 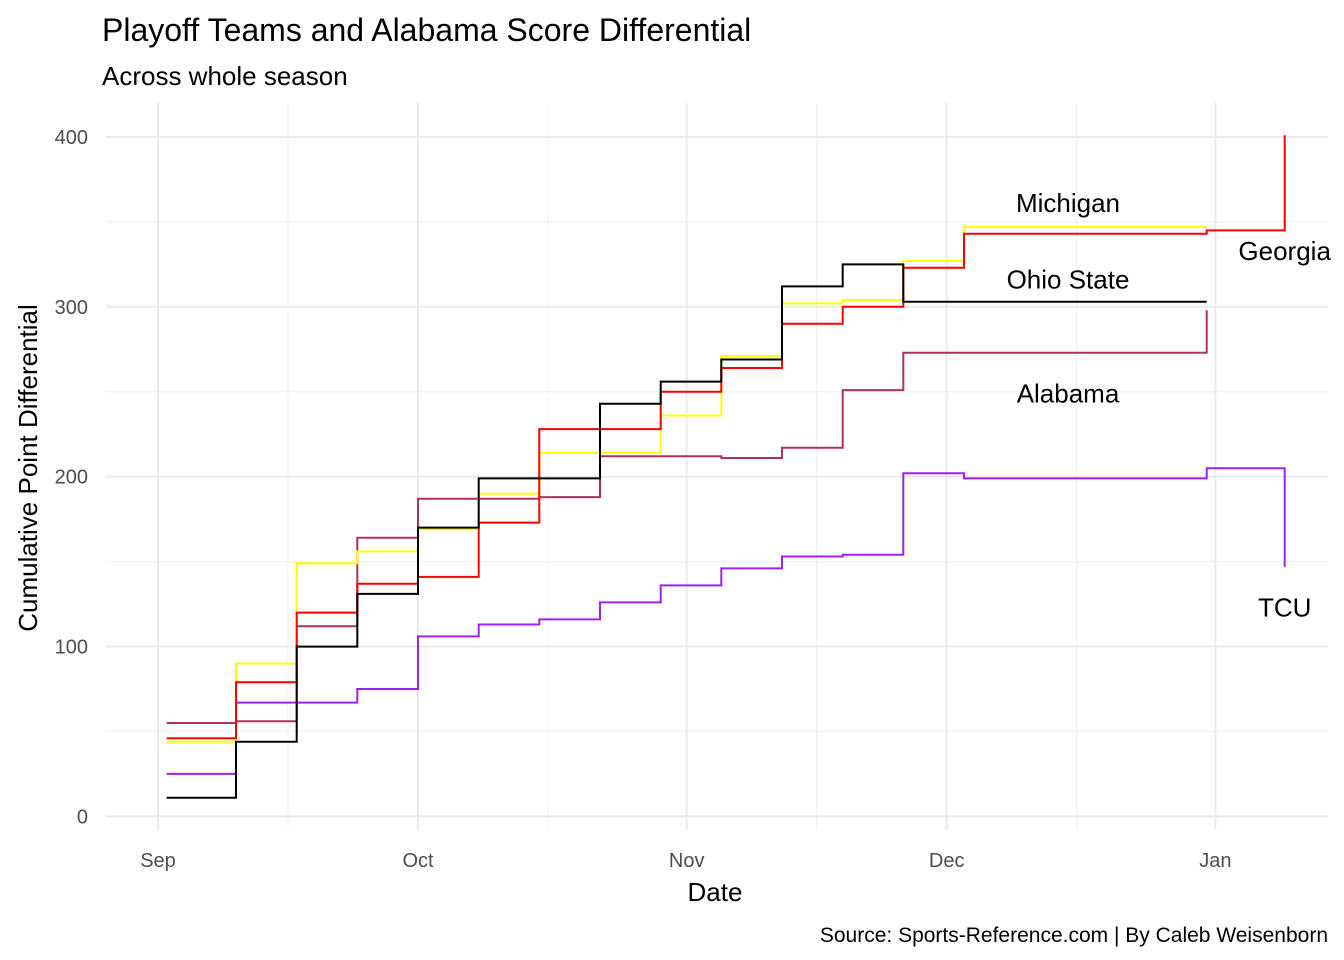 I want to click on series-label-alabama: Alabama, so click(x=1068, y=393).